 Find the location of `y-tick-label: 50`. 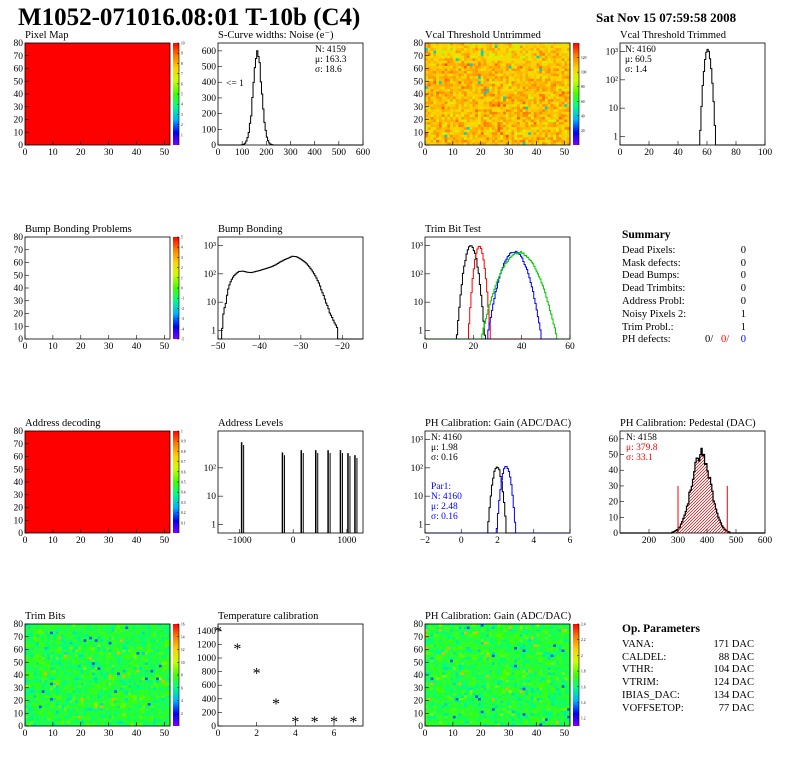

y-tick-label: 50 is located at coordinates (19, 663).